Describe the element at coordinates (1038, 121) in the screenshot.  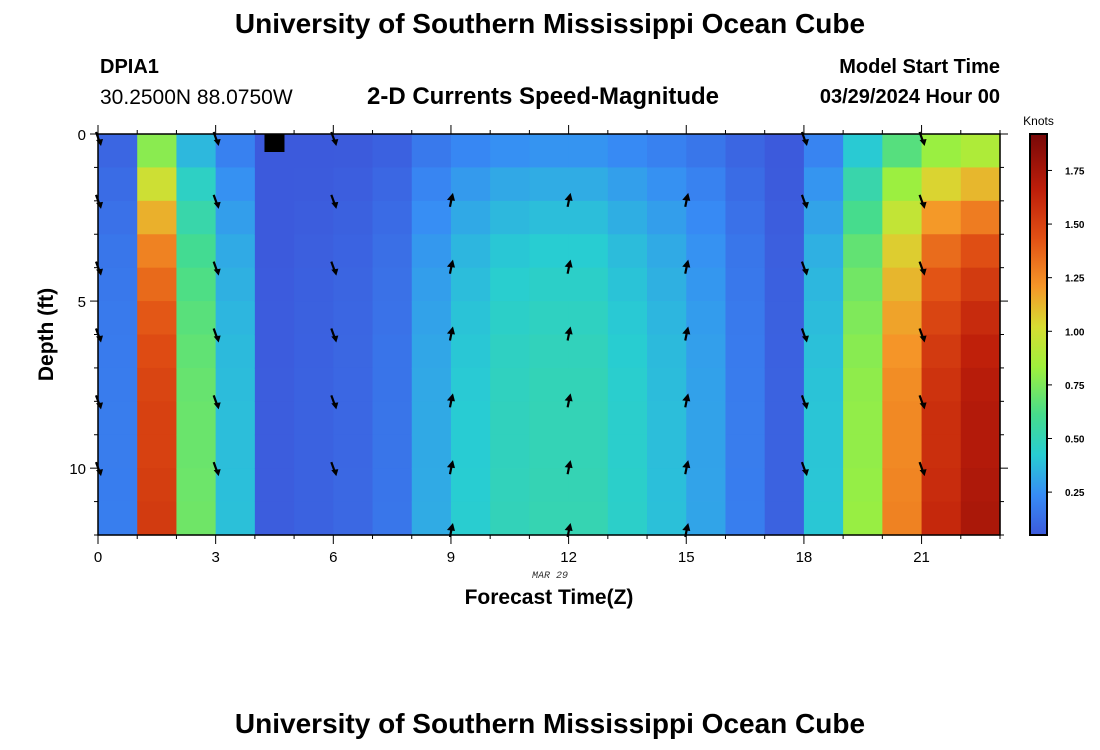
I see `colorbar-label: Knots` at that location.